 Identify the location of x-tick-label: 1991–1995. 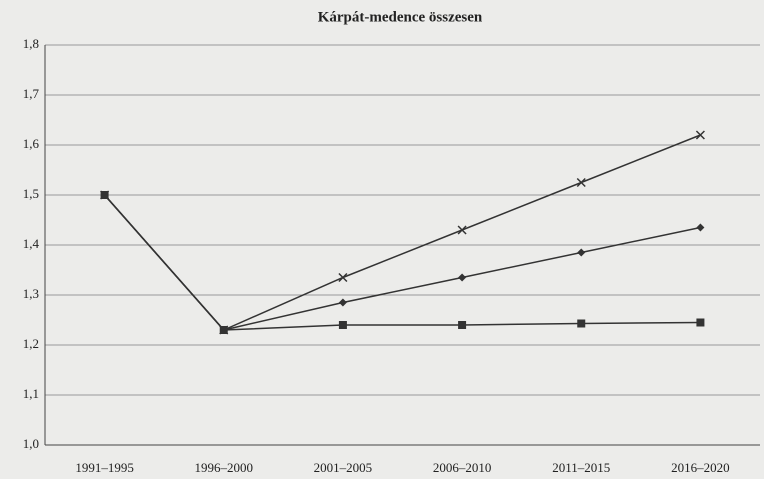
(104, 467).